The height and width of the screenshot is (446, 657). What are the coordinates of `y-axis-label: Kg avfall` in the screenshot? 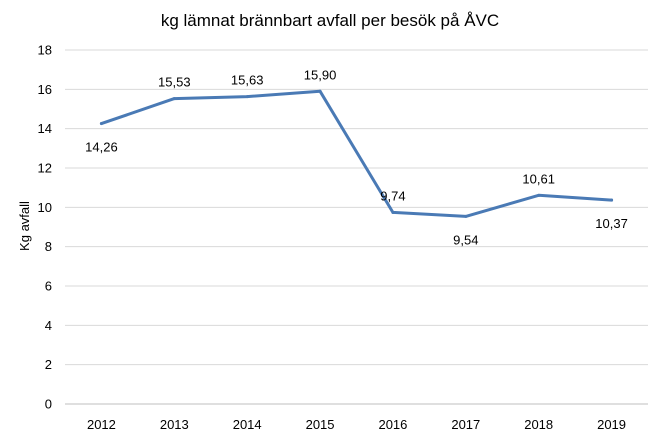 It's located at (24, 226).